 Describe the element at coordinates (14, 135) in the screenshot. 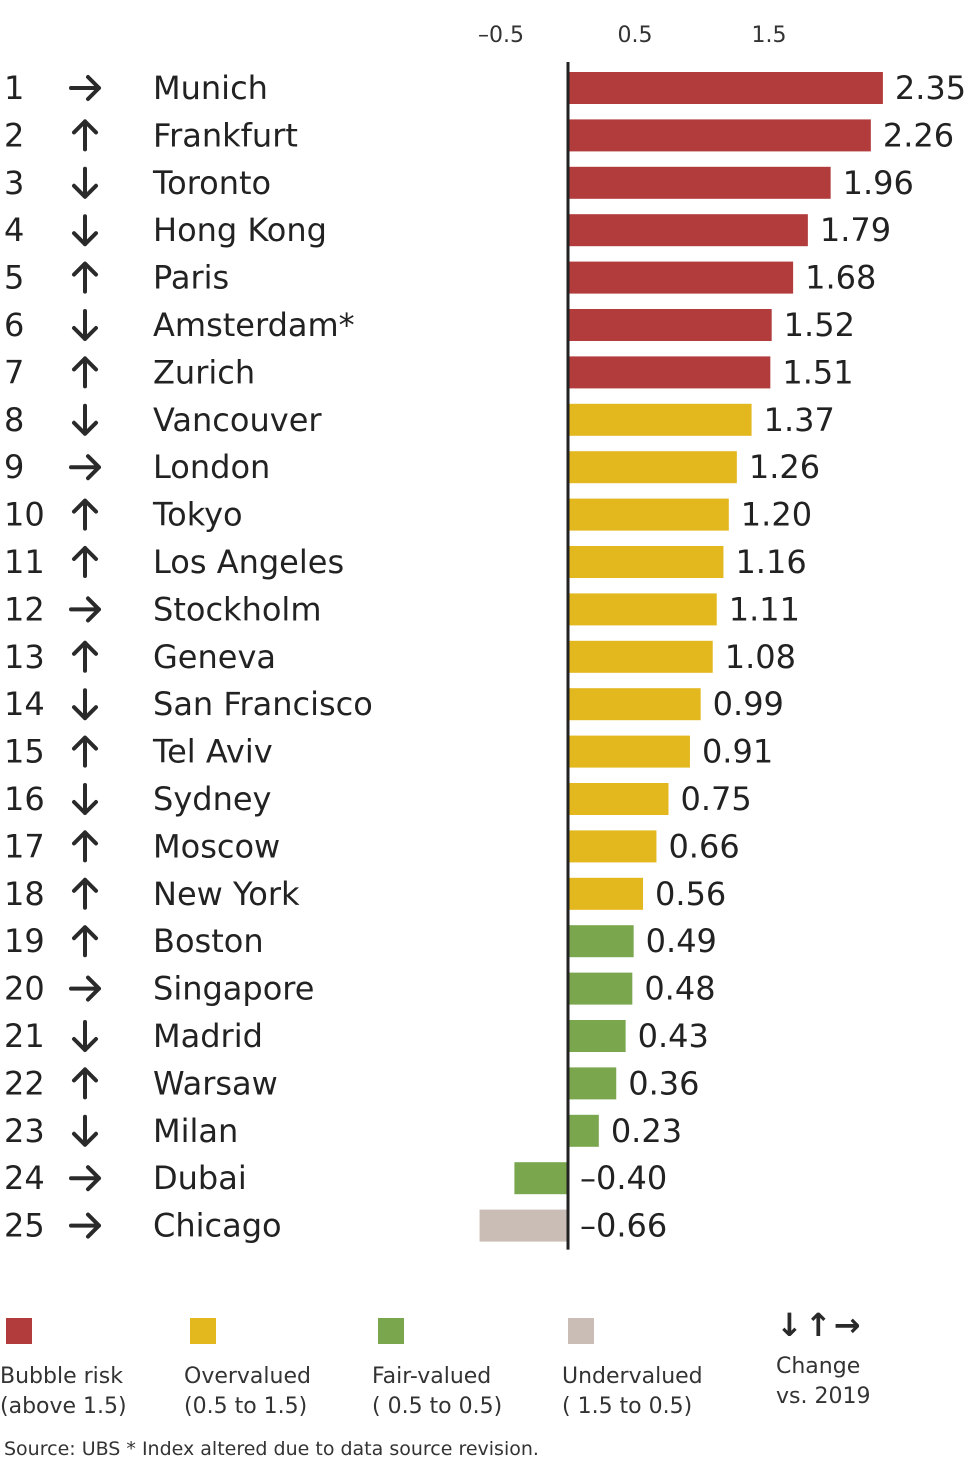

I see `rank-label: 2` at that location.